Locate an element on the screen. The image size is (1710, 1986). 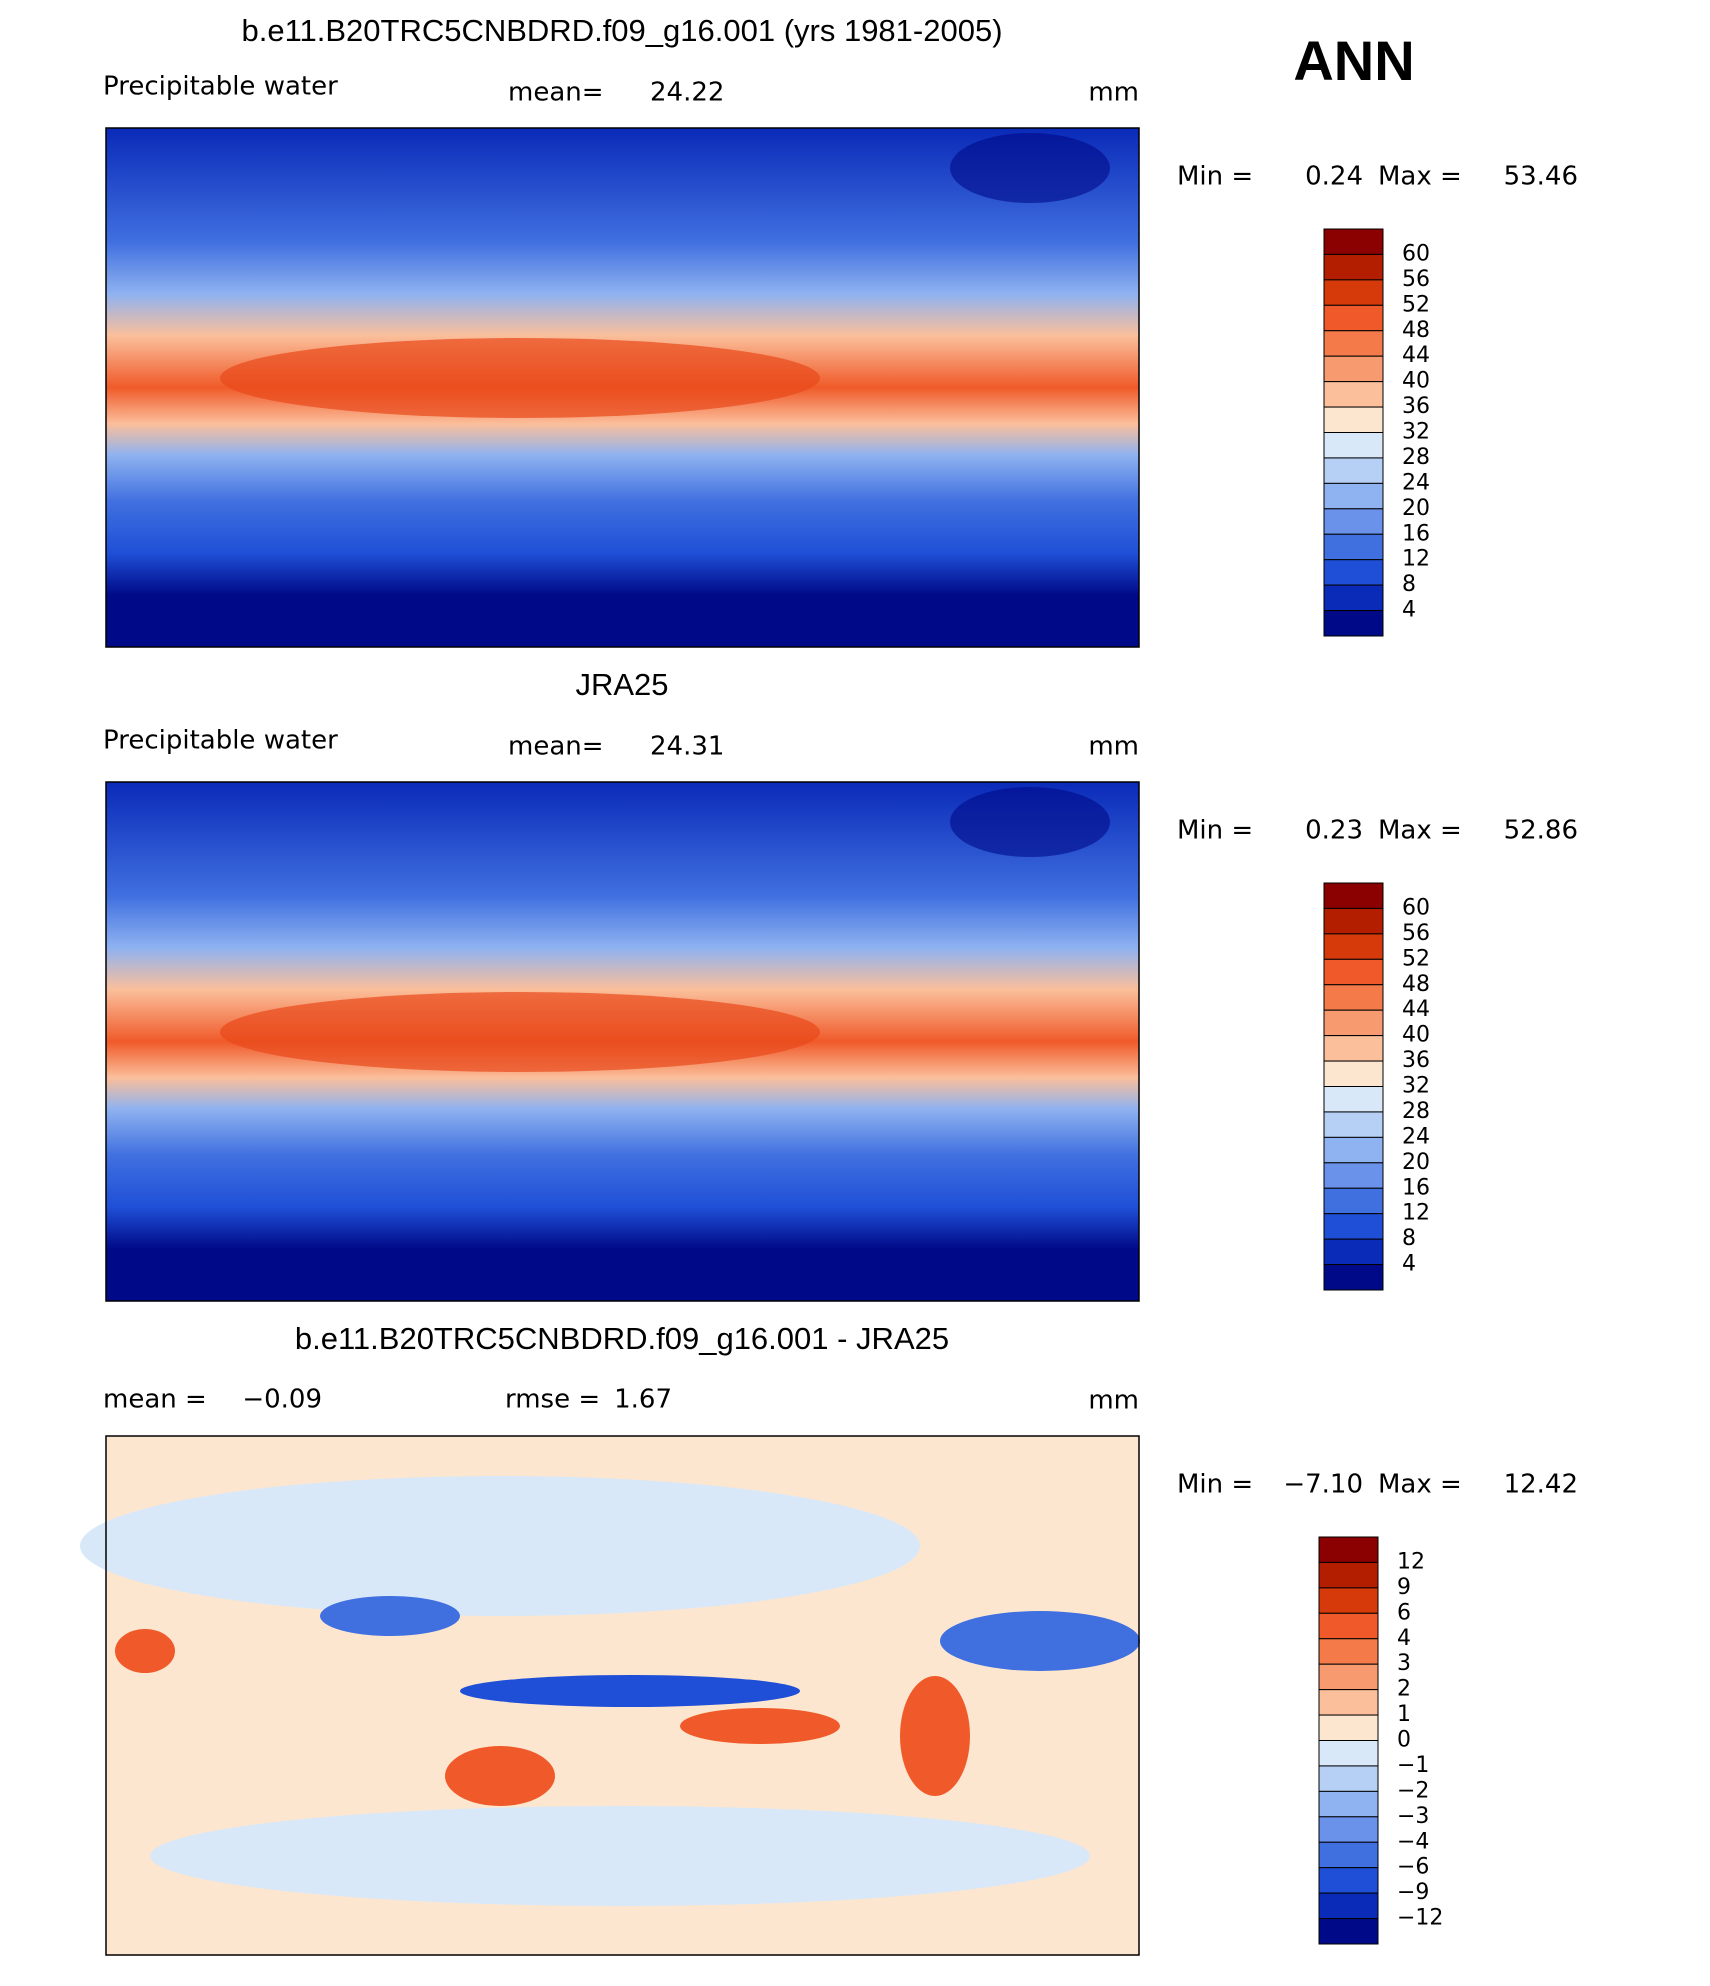
colorbar-label: 0 is located at coordinates (1404, 1740).